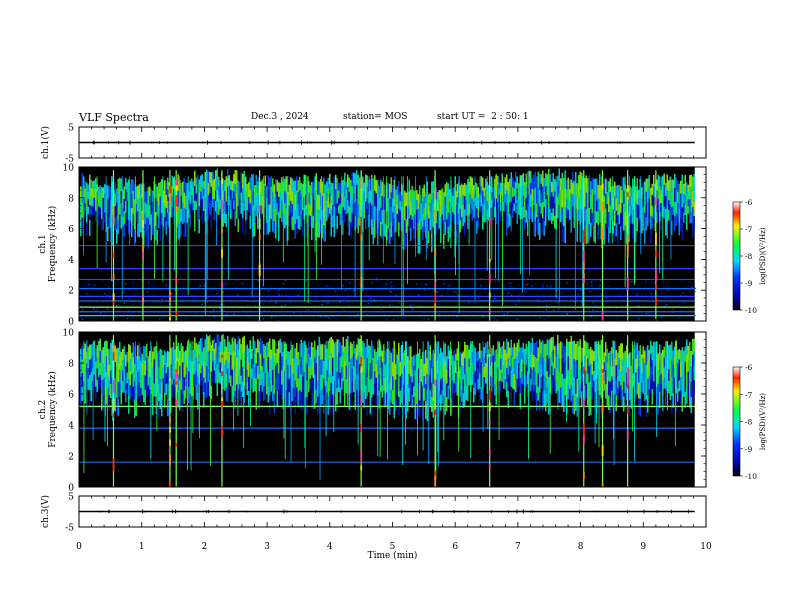 This screenshot has width=792, height=612. What do you see at coordinates (71, 427) in the screenshot?
I see `ch2-spectrogram-y-tick-label: 4` at bounding box center [71, 427].